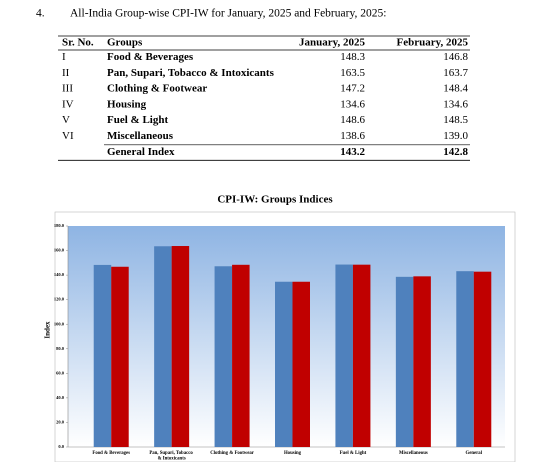 This screenshot has width=534, height=462. I want to click on section-number: 4., so click(40, 14).